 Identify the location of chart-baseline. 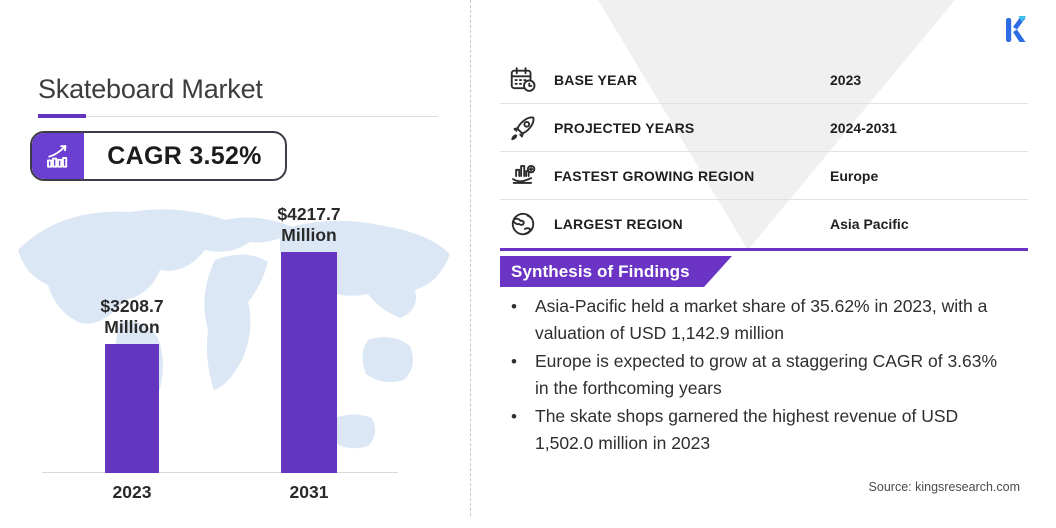
(220, 472).